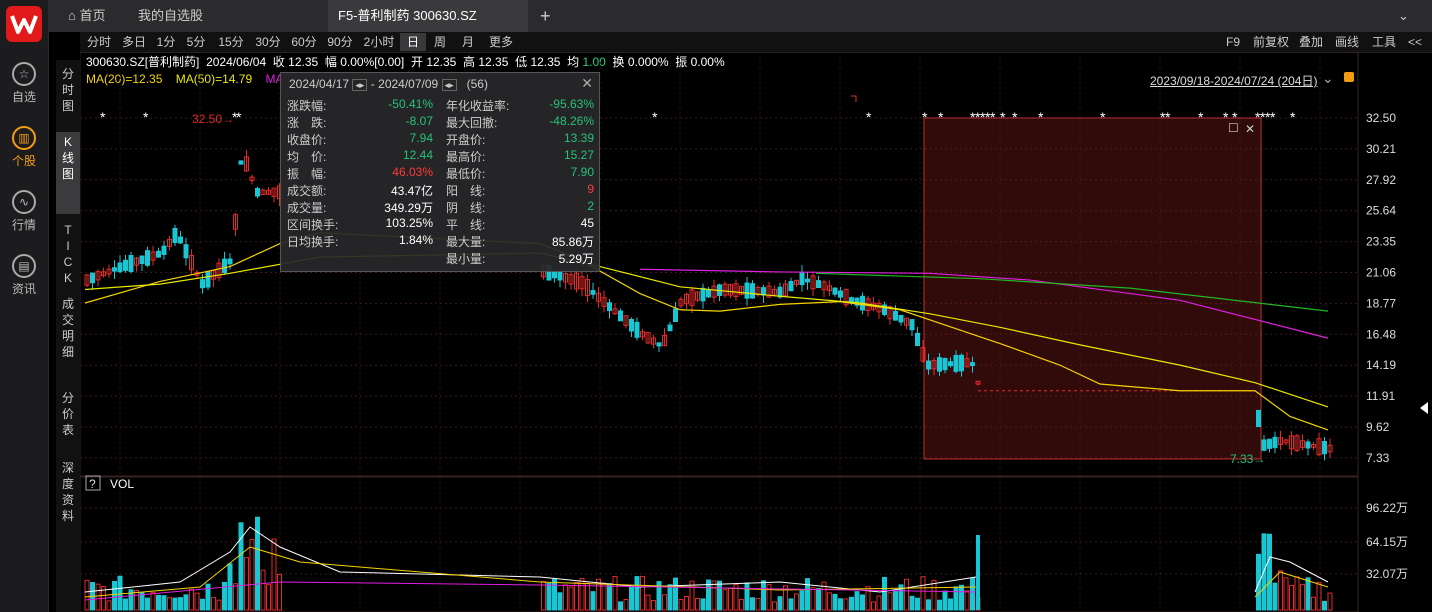  What do you see at coordinates (24, 275) in the screenshot?
I see `rail-item-news: ▤ 资讯` at bounding box center [24, 275].